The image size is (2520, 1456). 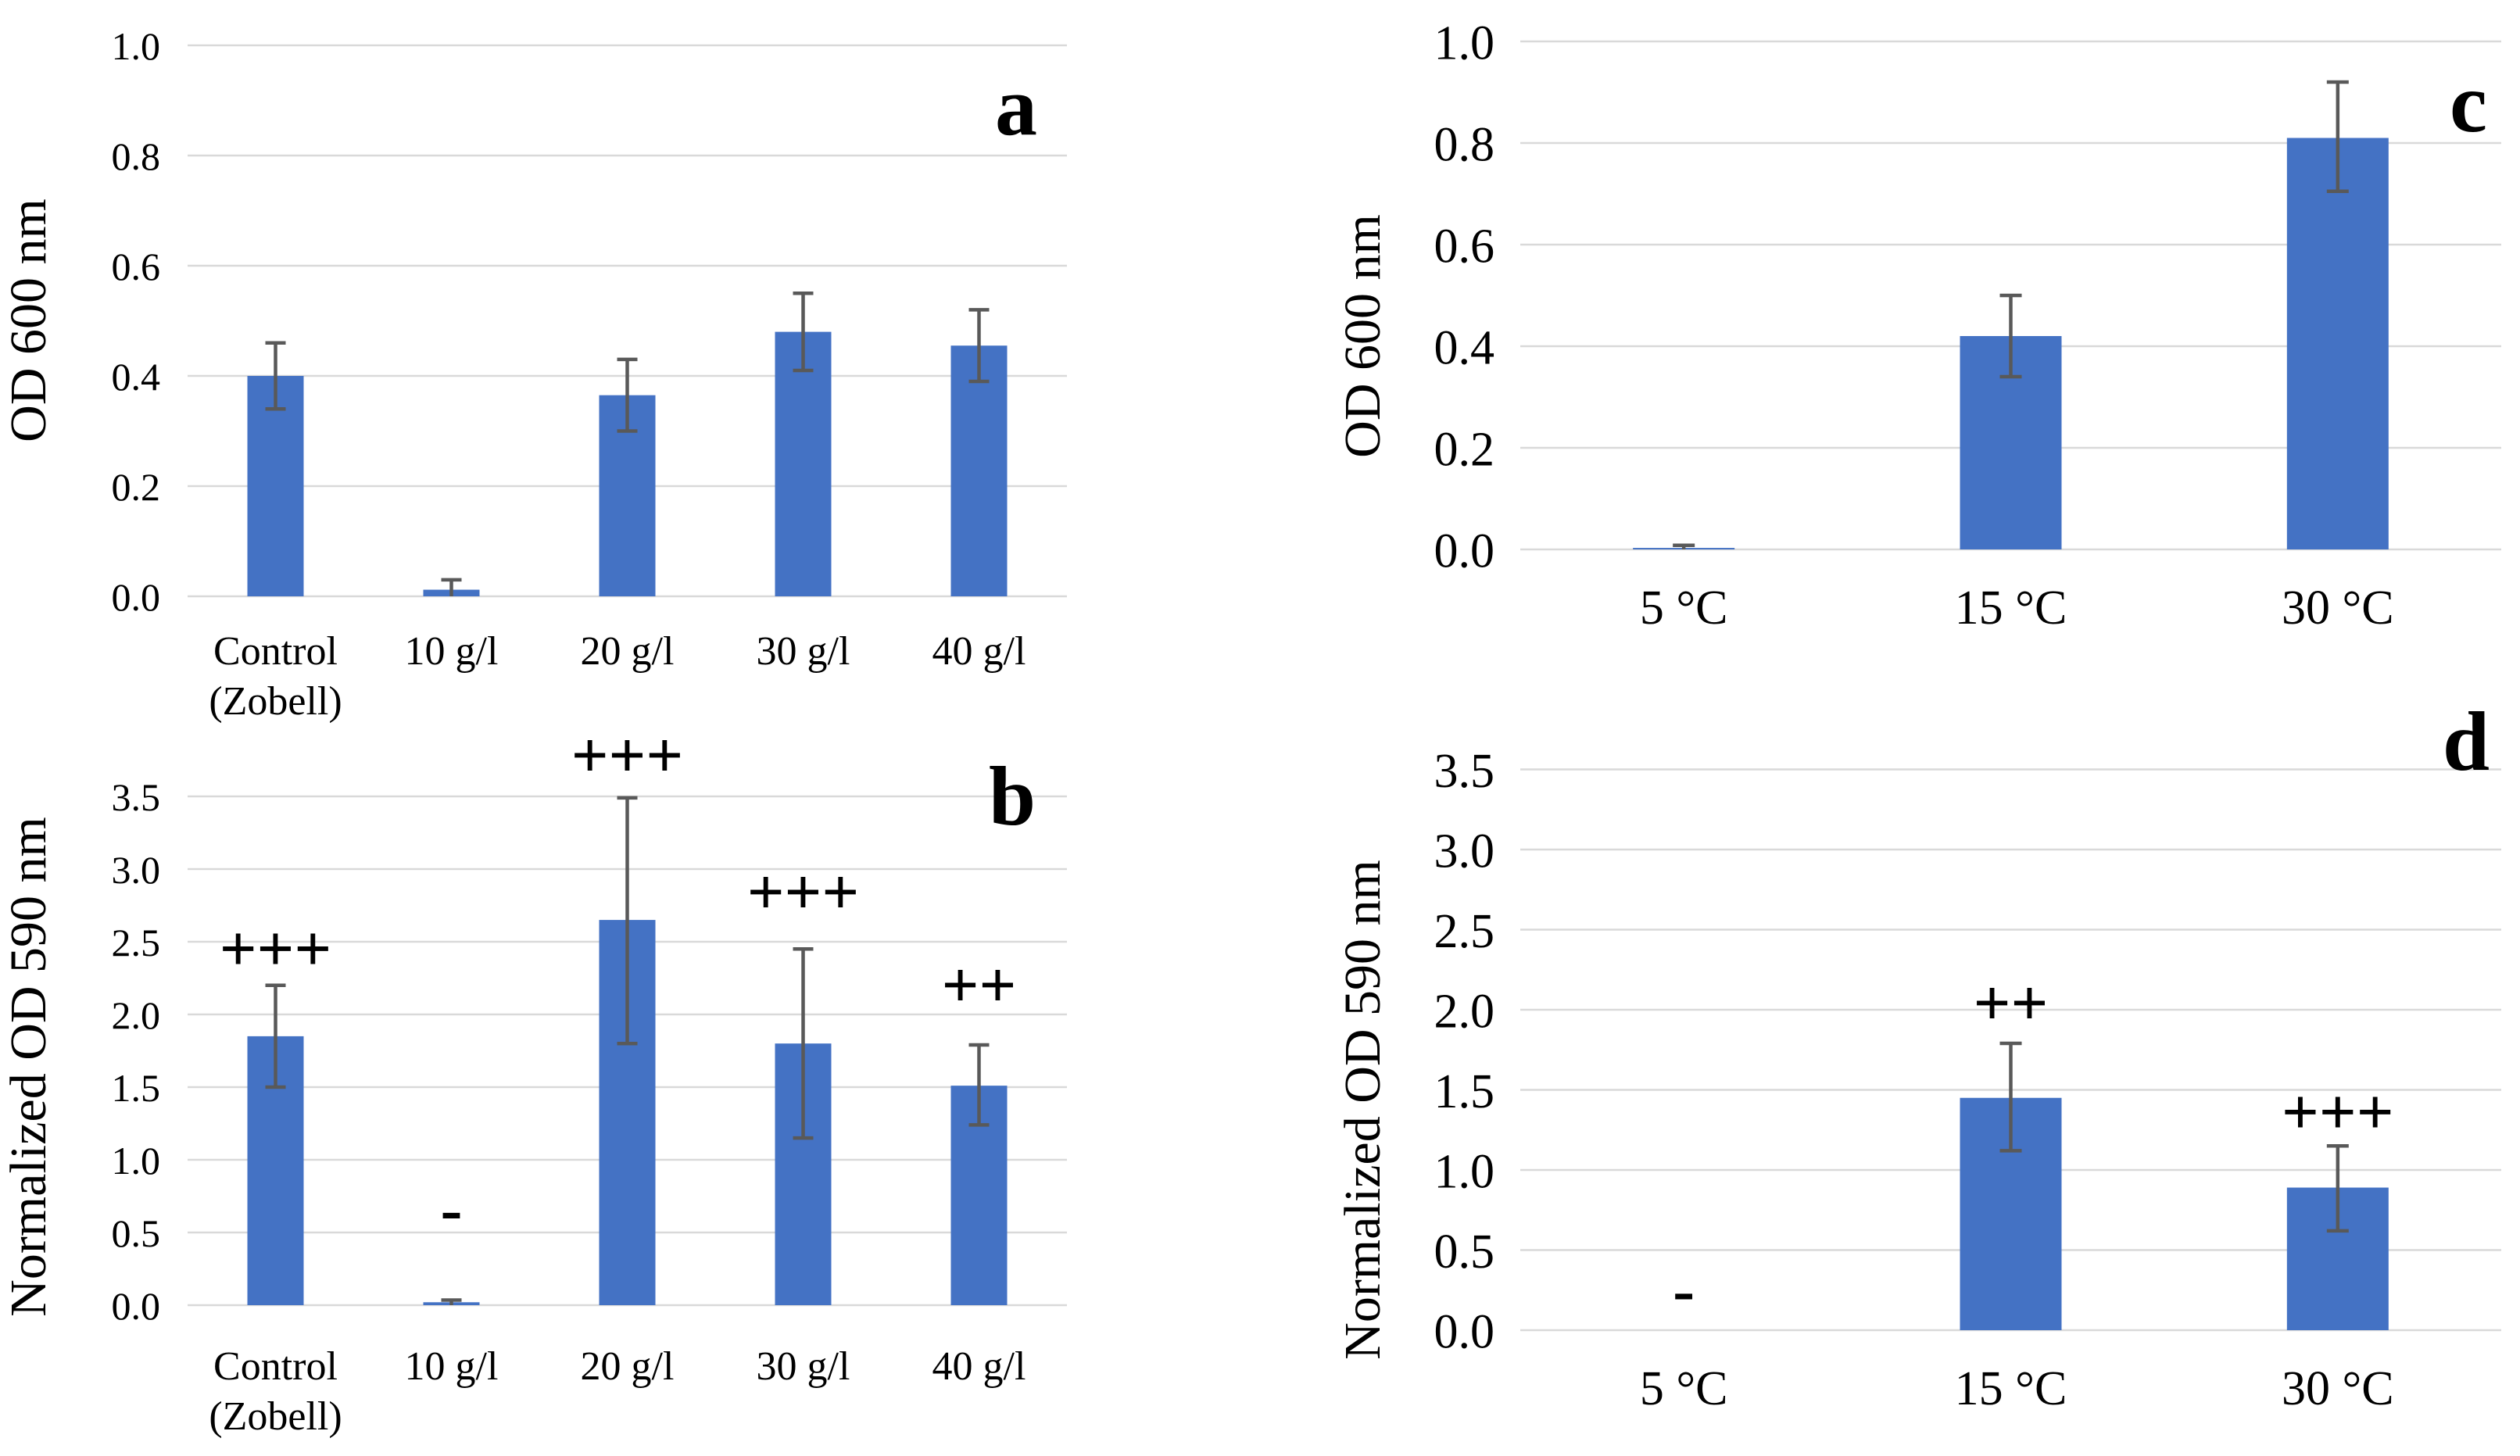 I want to click on panel-letter: a, so click(x=1016, y=106).